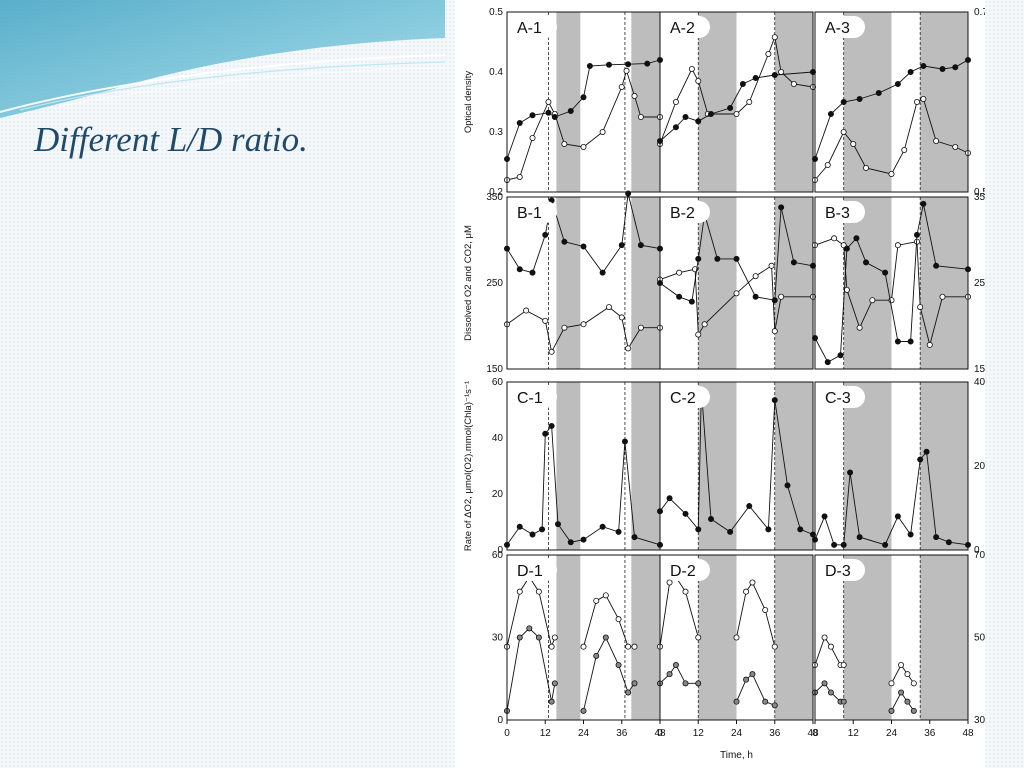 The image size is (1024, 768). I want to click on panel-b-1: B-1, so click(583, 280).